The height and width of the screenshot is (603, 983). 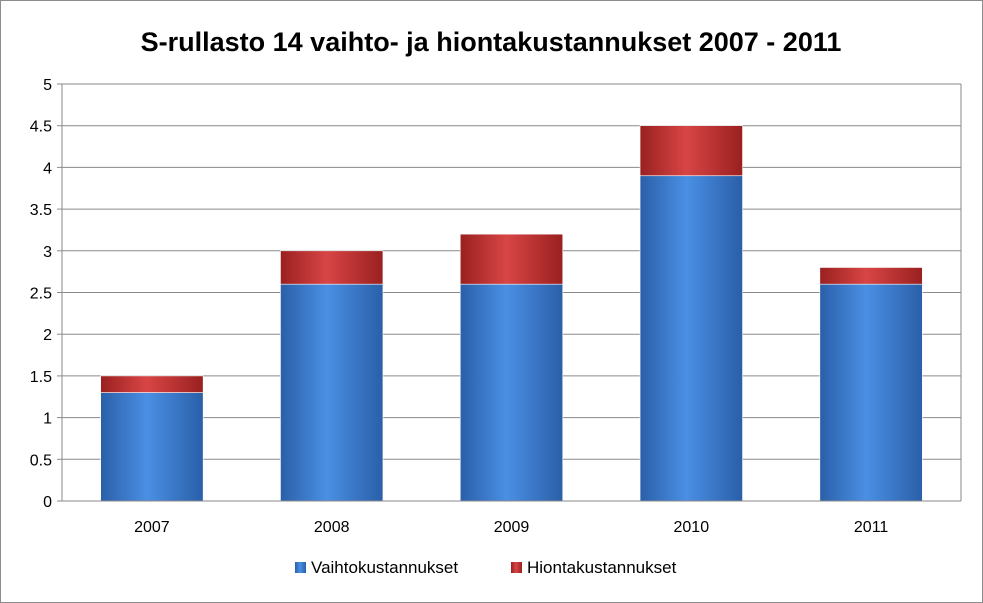 I want to click on y-tick-label: 4.5, so click(x=41, y=127).